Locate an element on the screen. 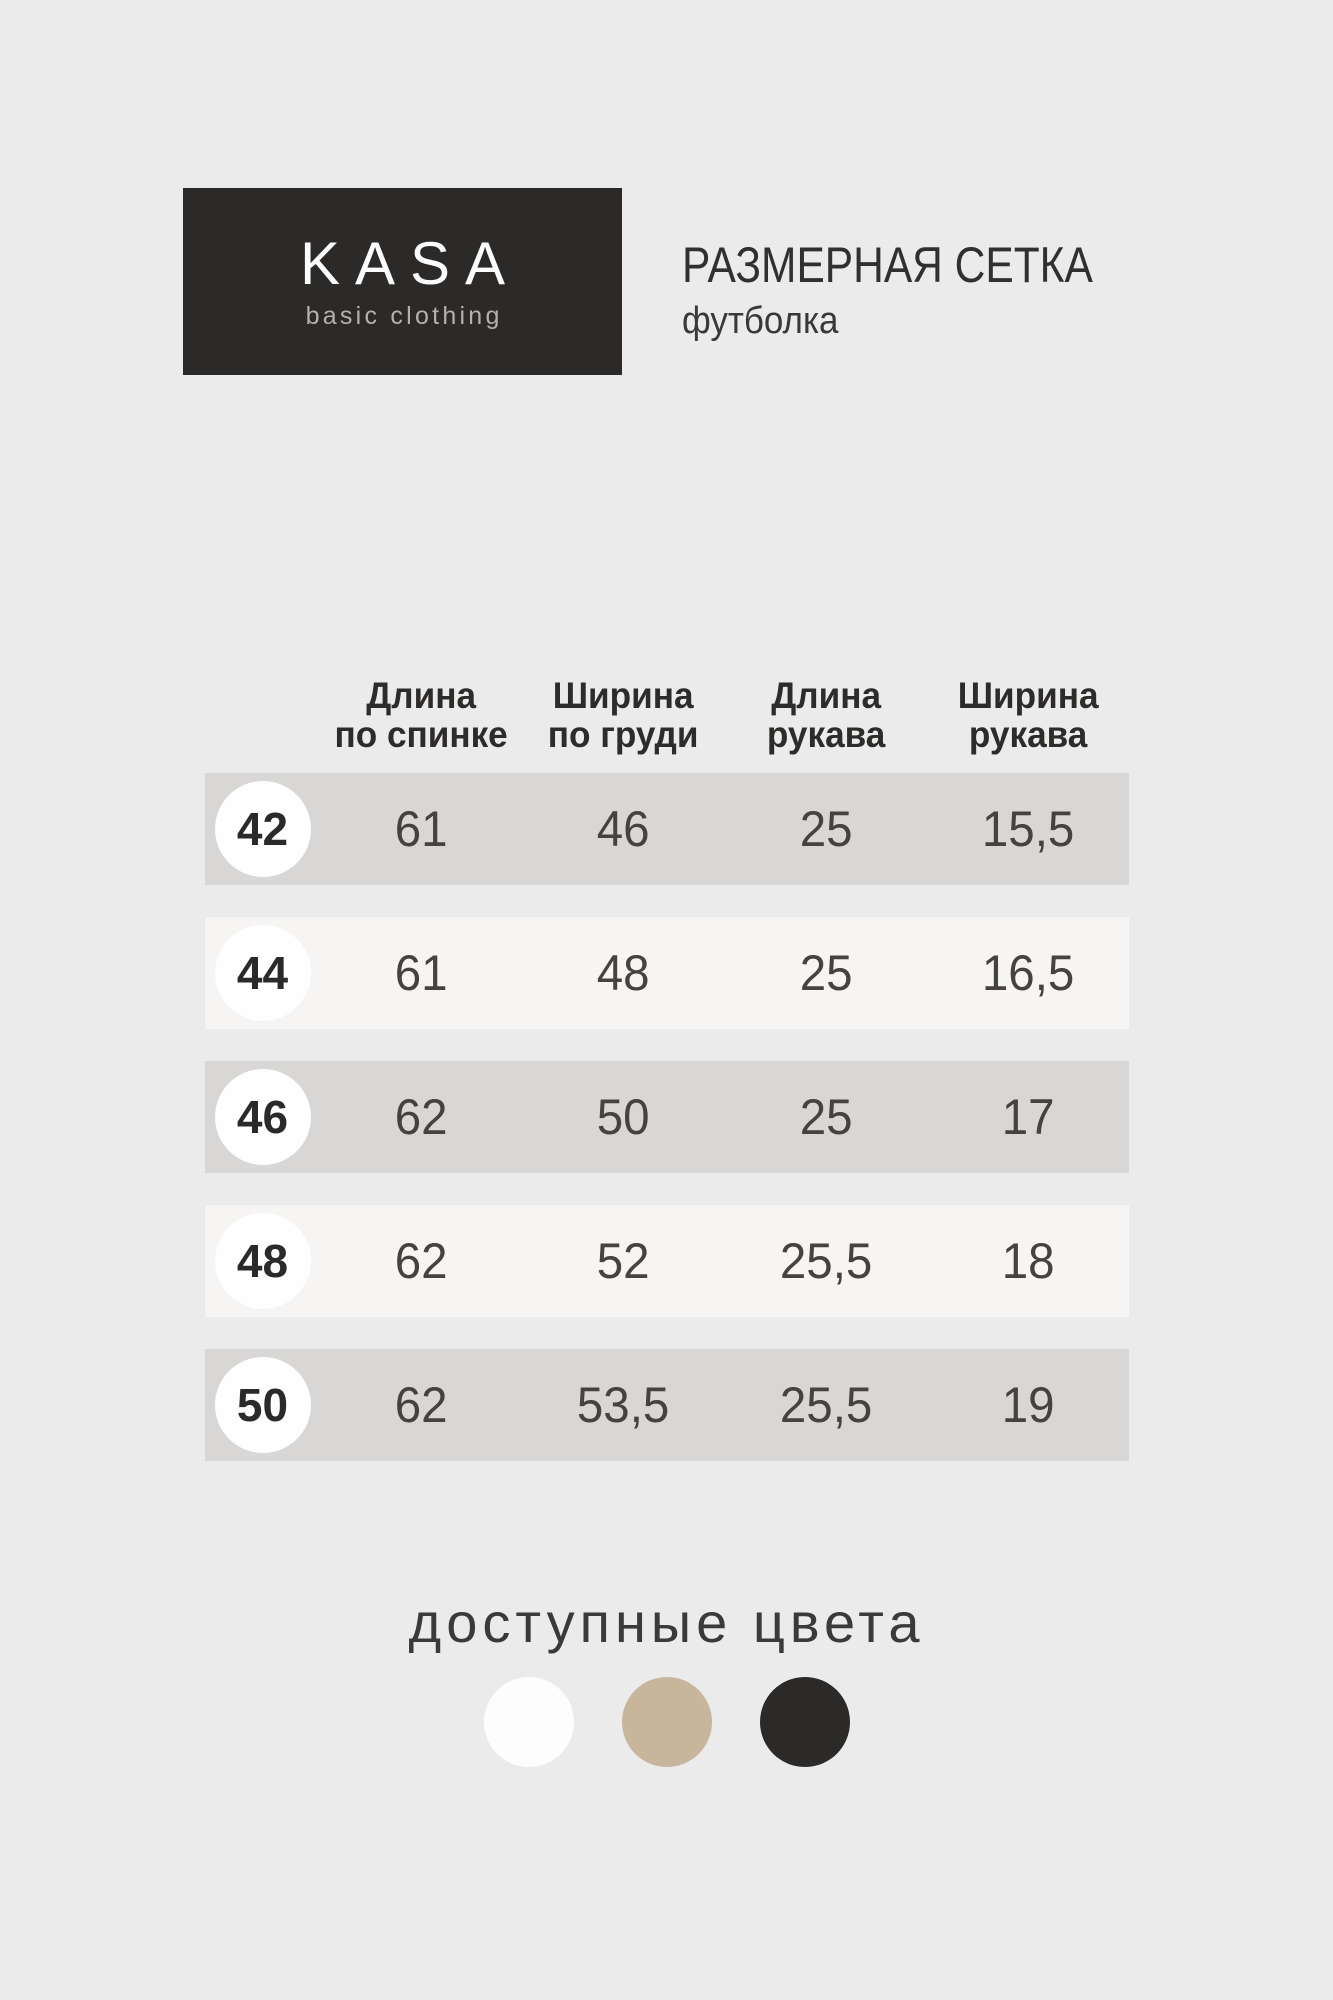 The image size is (1333, 2000). size-column-spacer is located at coordinates (262, 715).